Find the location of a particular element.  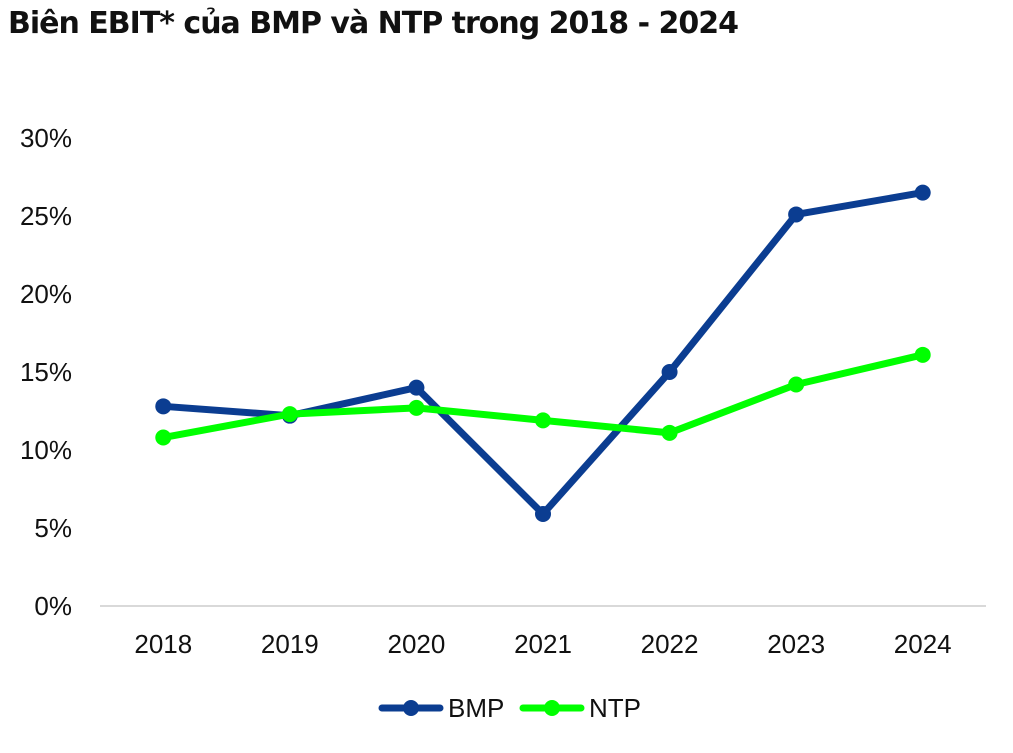

y-tick-label: 25% is located at coordinates (46, 216).